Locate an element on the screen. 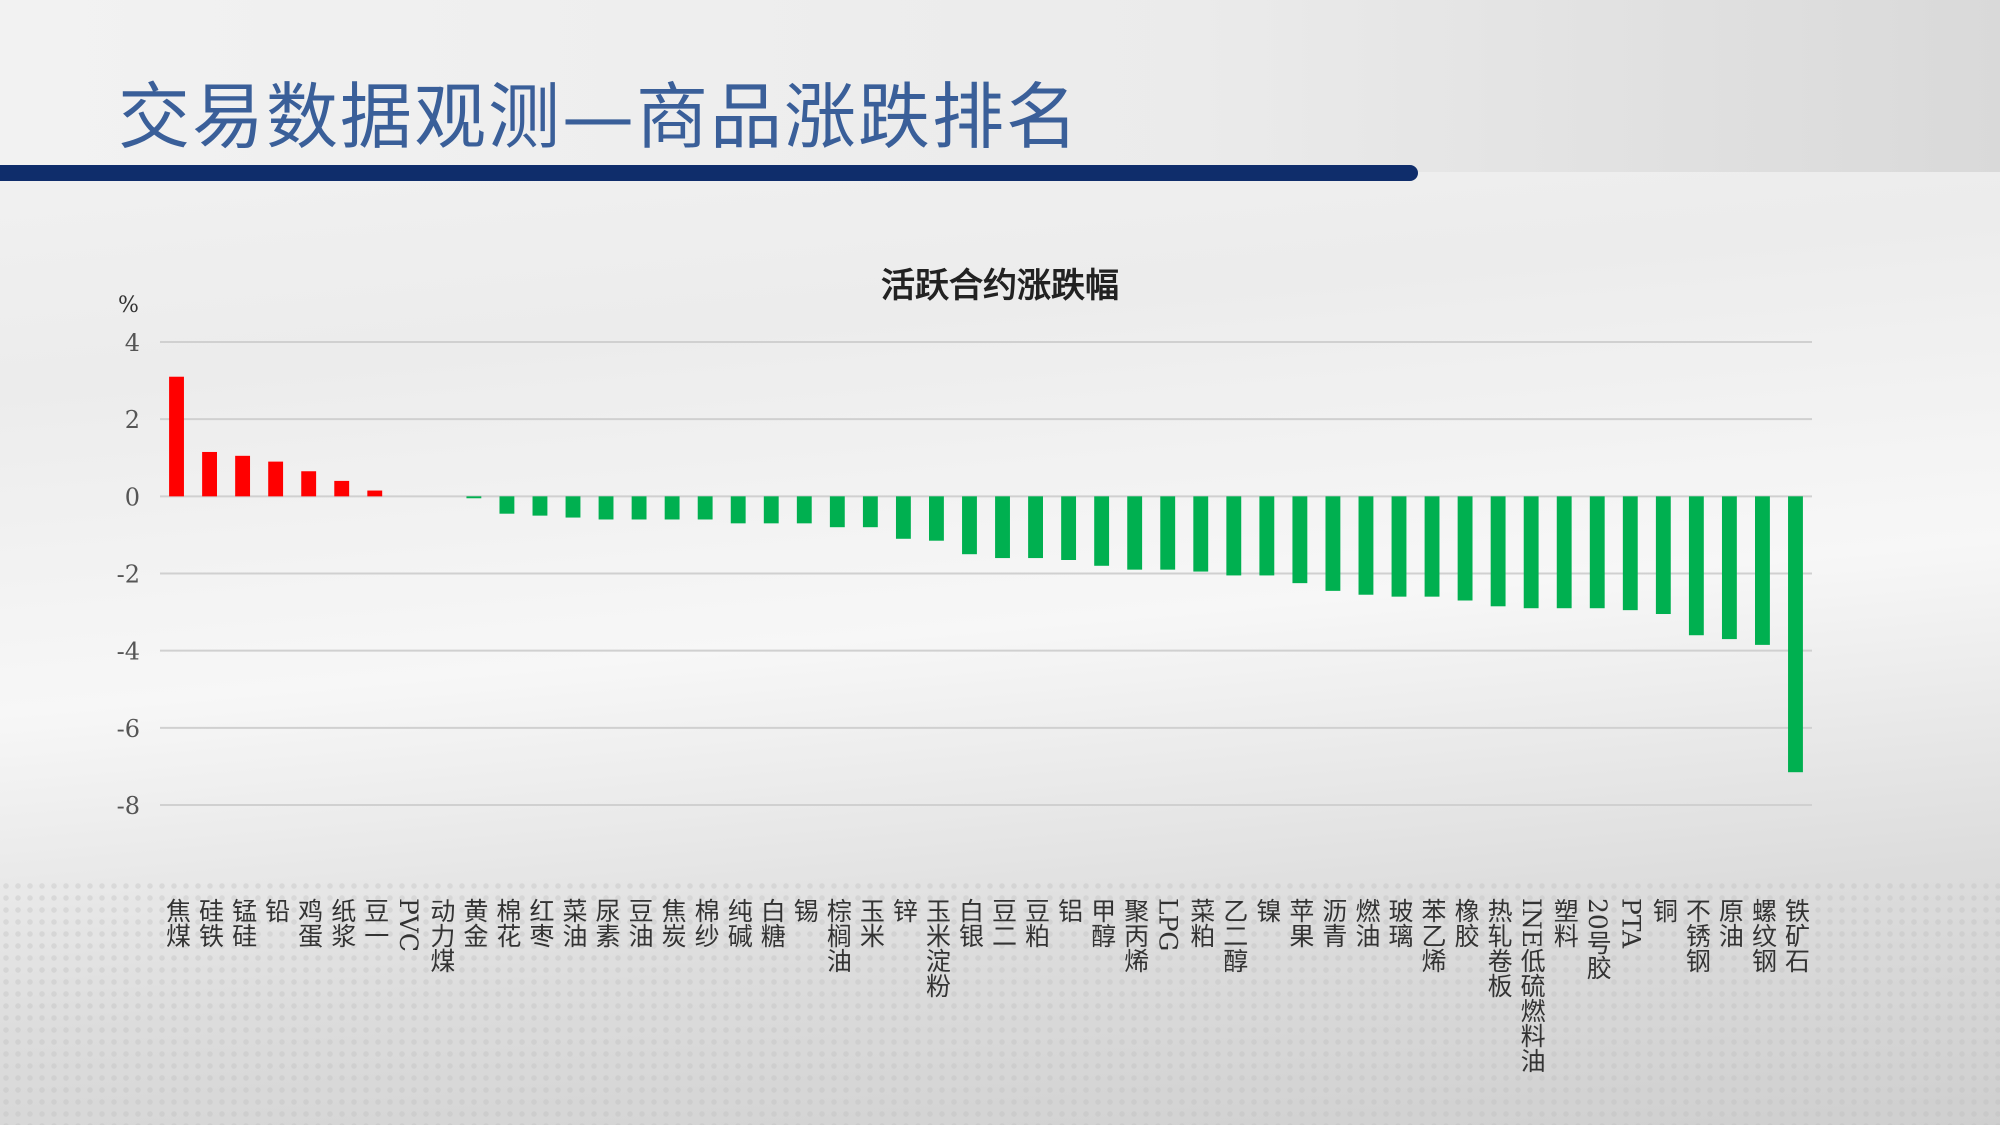 The image size is (2000, 1125). bar-玉米 is located at coordinates (870, 512).